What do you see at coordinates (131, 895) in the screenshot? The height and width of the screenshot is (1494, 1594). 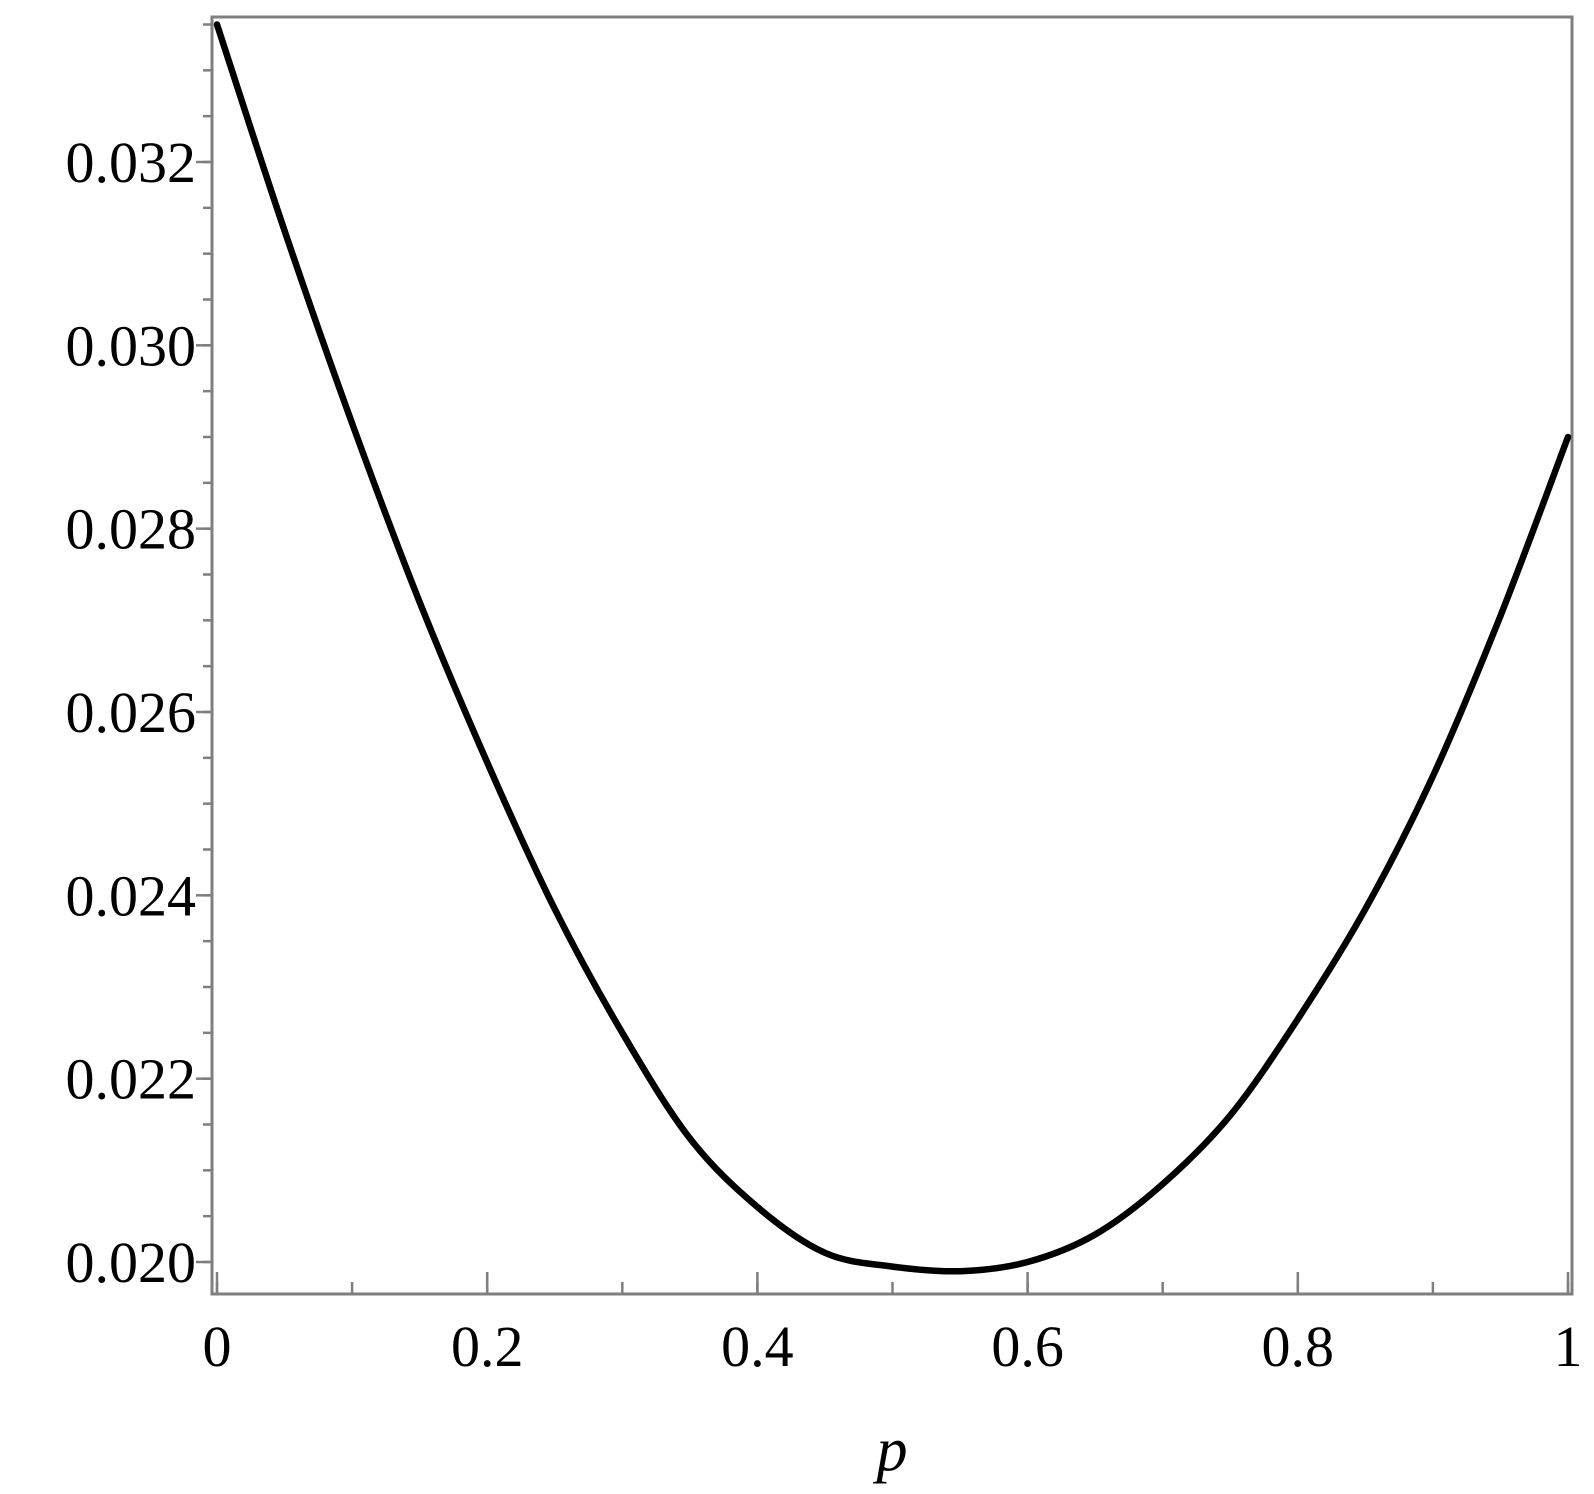 I see `y-tick-label: 0.024` at bounding box center [131, 895].